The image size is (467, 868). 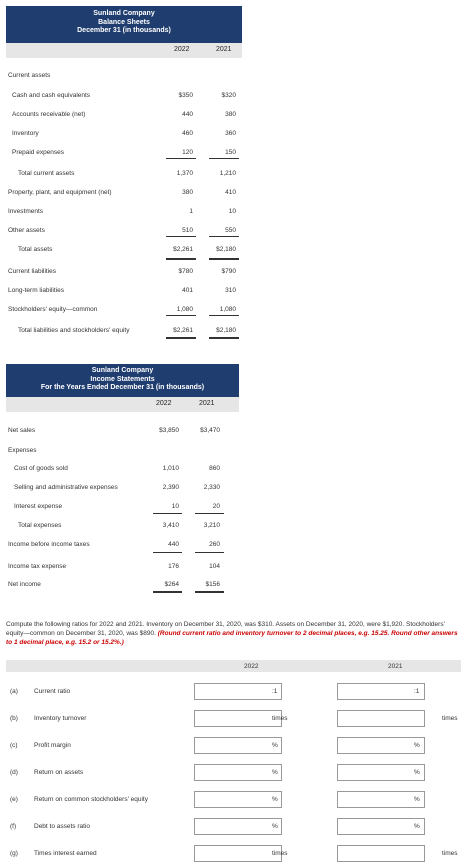 What do you see at coordinates (238, 799) in the screenshot?
I see `return-on-common-stockholders-equity-2022-input` at bounding box center [238, 799].